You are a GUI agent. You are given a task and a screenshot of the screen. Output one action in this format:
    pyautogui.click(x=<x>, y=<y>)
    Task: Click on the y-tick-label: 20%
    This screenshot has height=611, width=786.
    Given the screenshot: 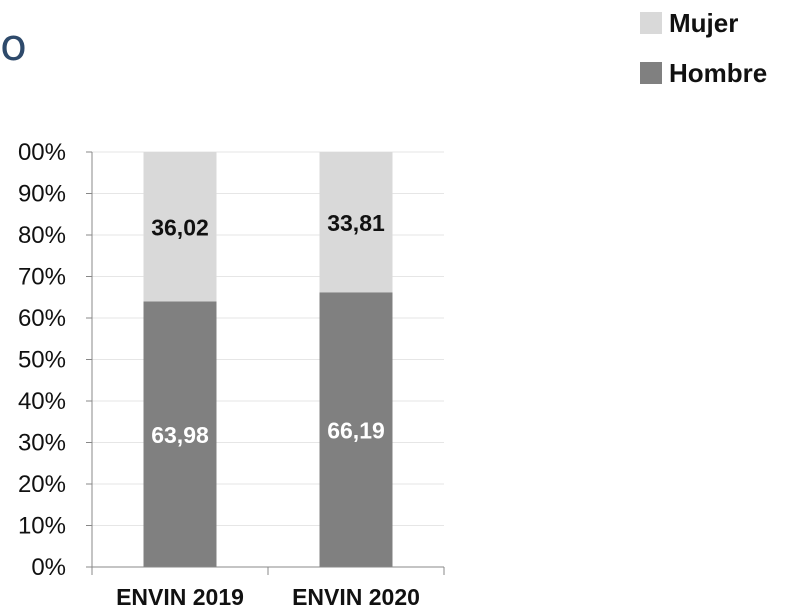 What is the action you would take?
    pyautogui.click(x=42, y=484)
    